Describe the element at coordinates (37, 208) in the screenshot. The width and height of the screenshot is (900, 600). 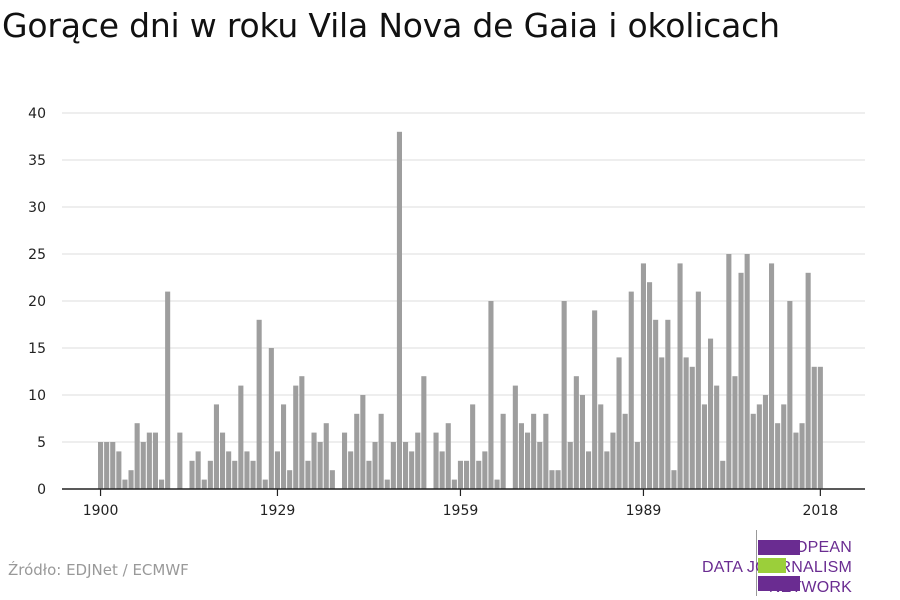
I see `y-tick-label: 30` at that location.